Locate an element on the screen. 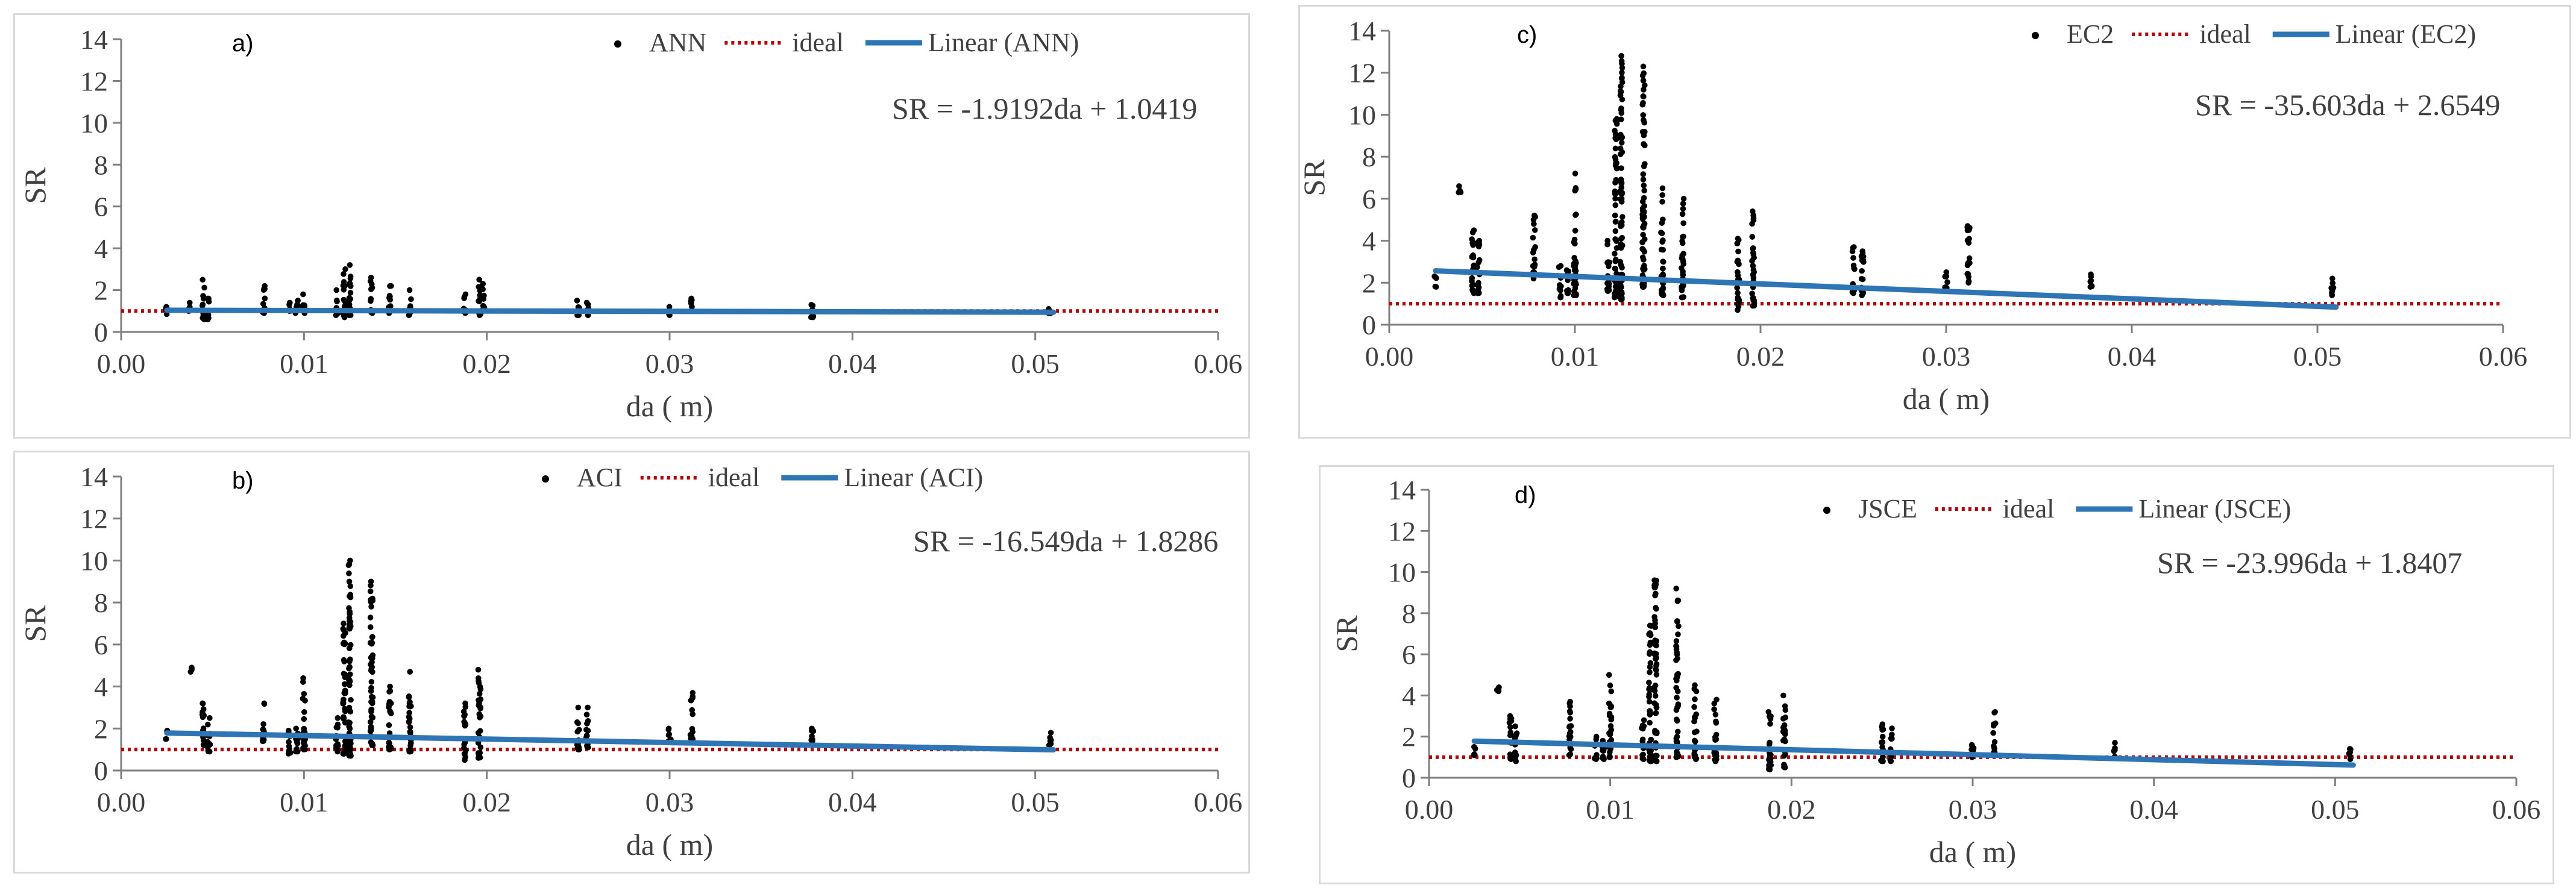 The image size is (2576, 891). panel-letter: d) is located at coordinates (1525, 495).